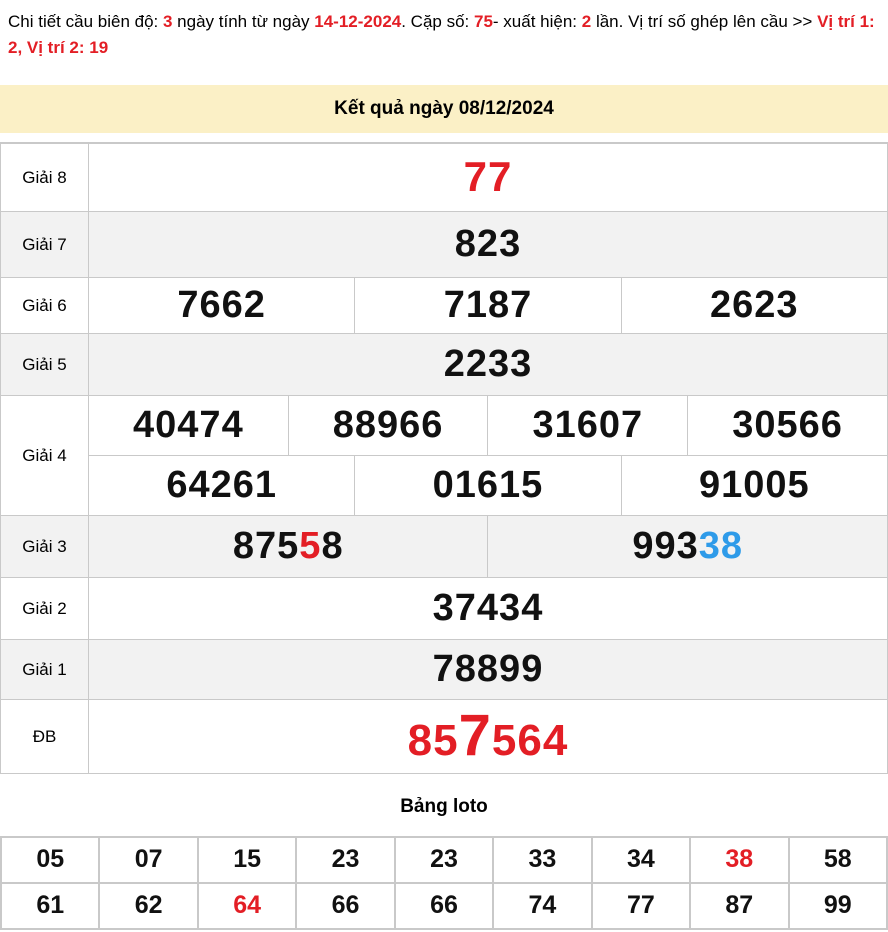  What do you see at coordinates (188, 425) in the screenshot?
I see `prize-value-g4-1: 40474` at bounding box center [188, 425].